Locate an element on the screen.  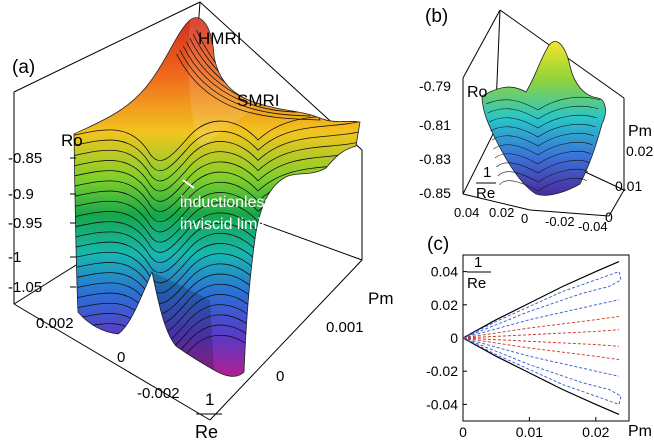
panel-b-y-label: 1 Re is located at coordinates (486, 183).